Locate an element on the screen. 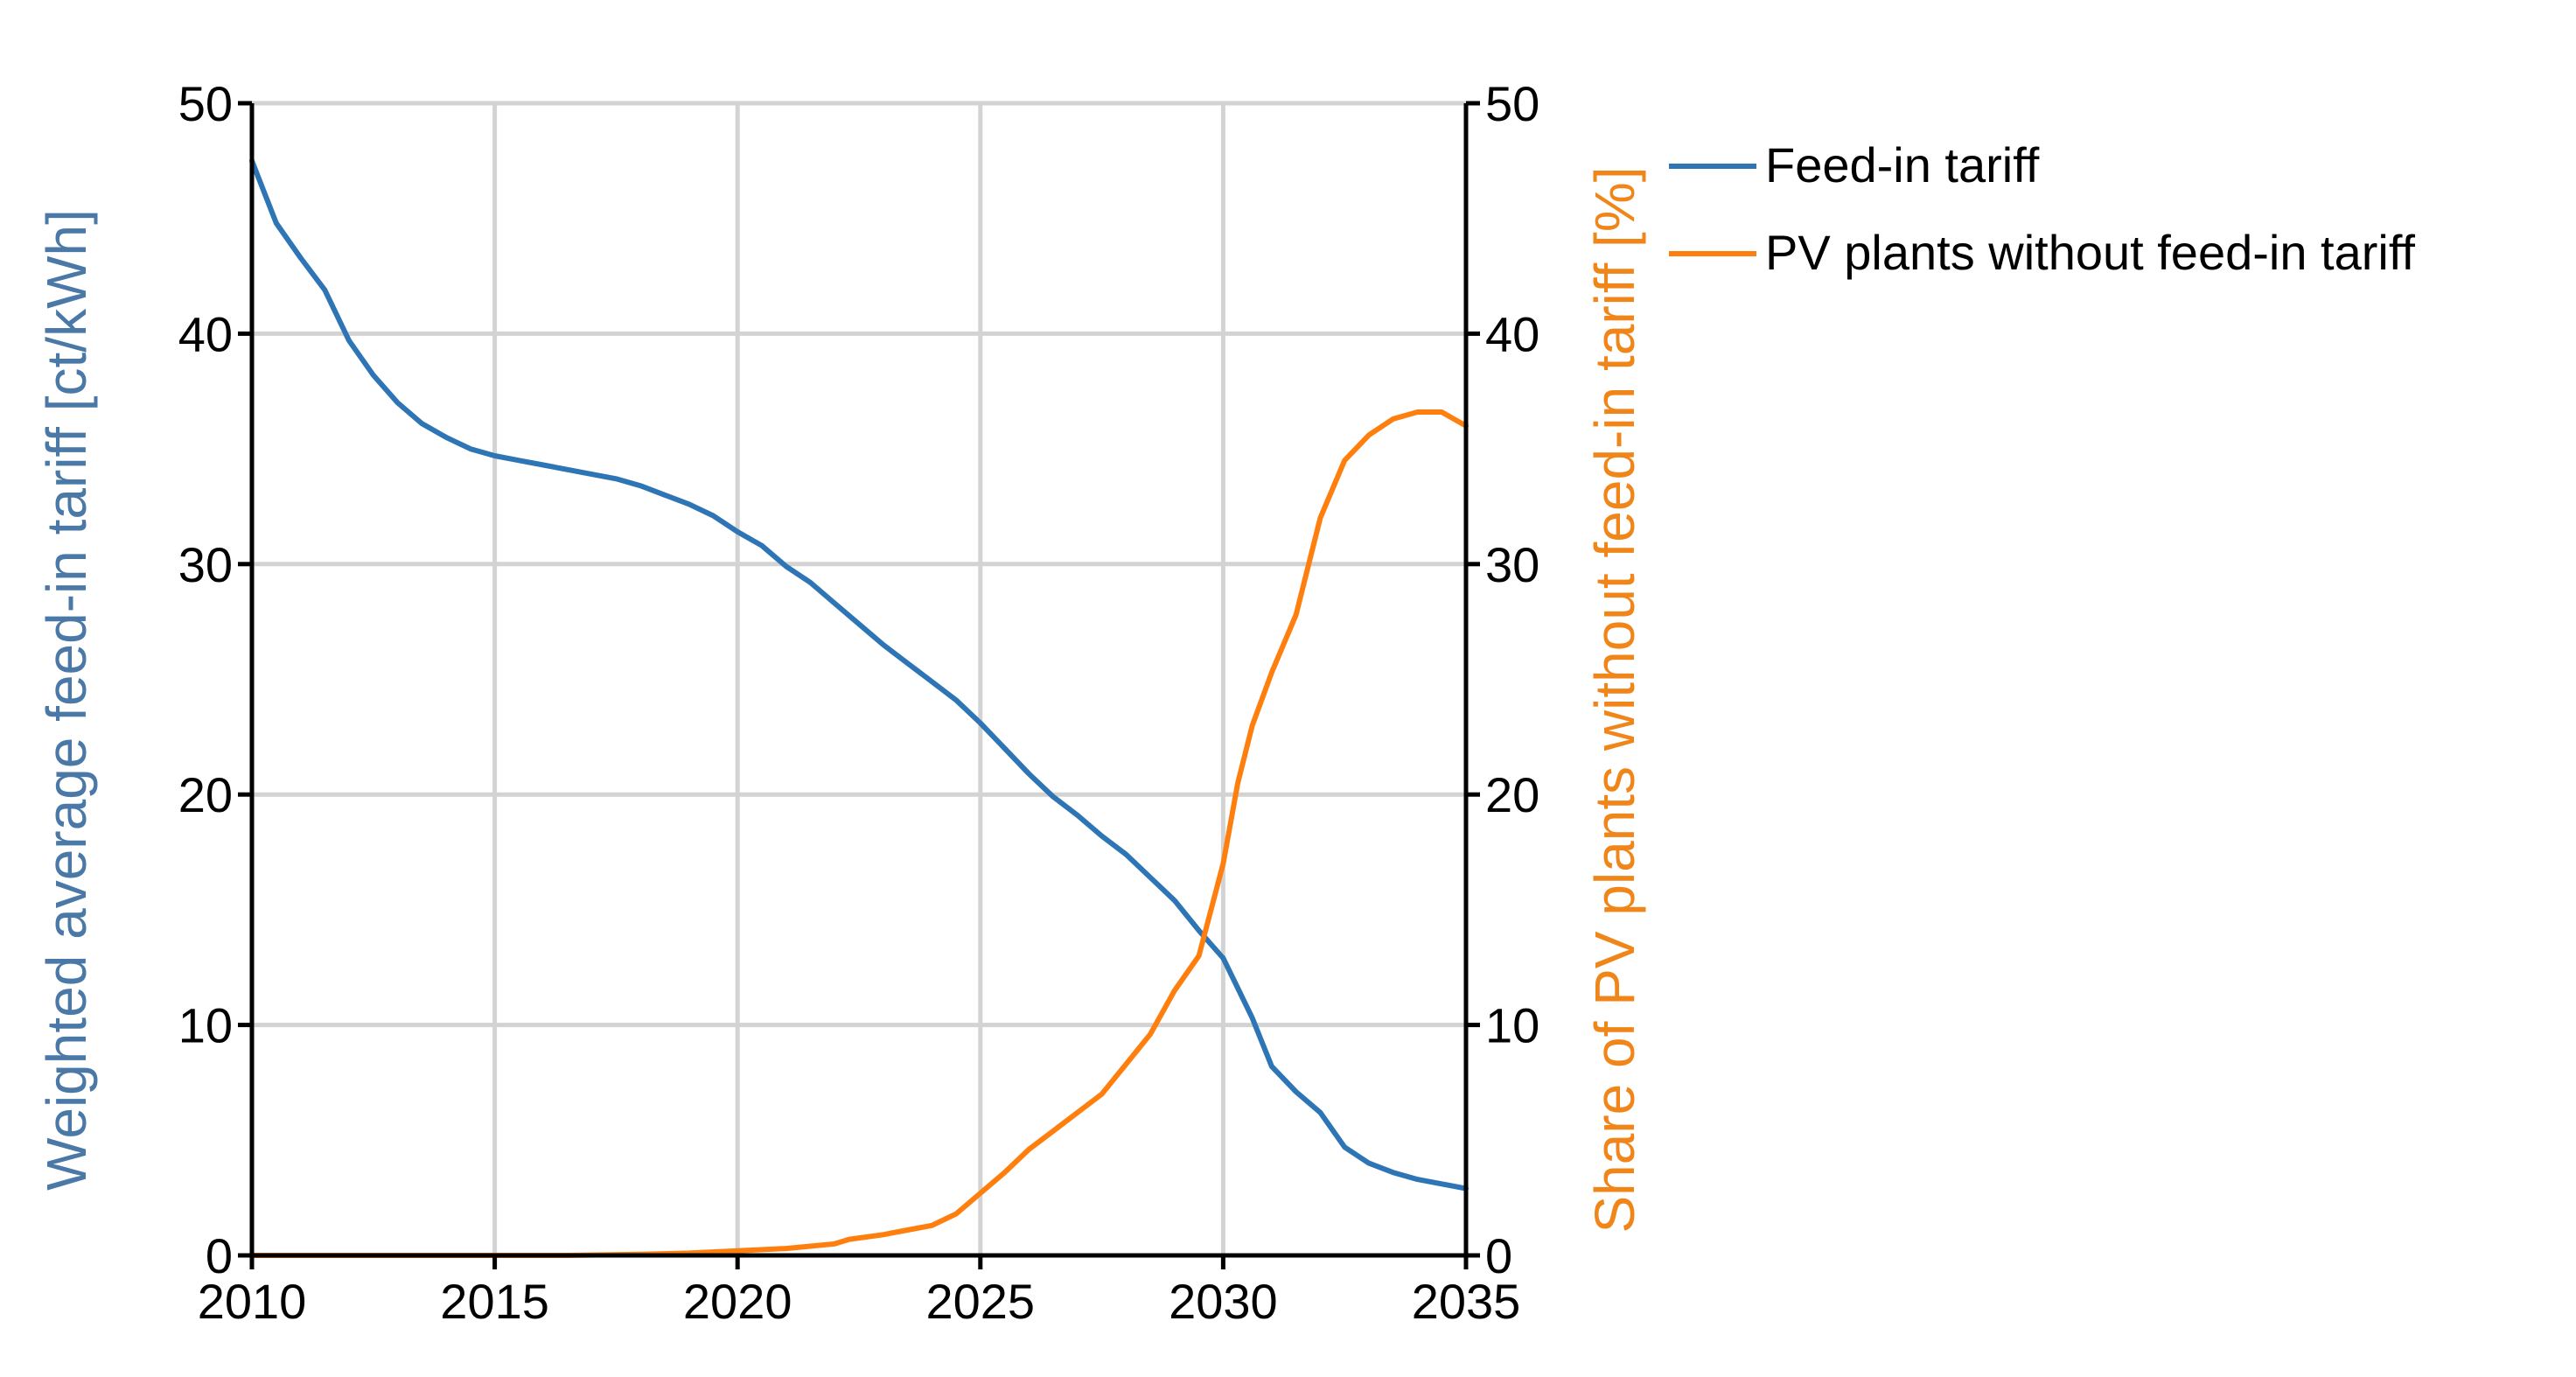 This screenshot has height=1377, width=2576. x-tick-label-2030: 2030 is located at coordinates (1223, 1301).